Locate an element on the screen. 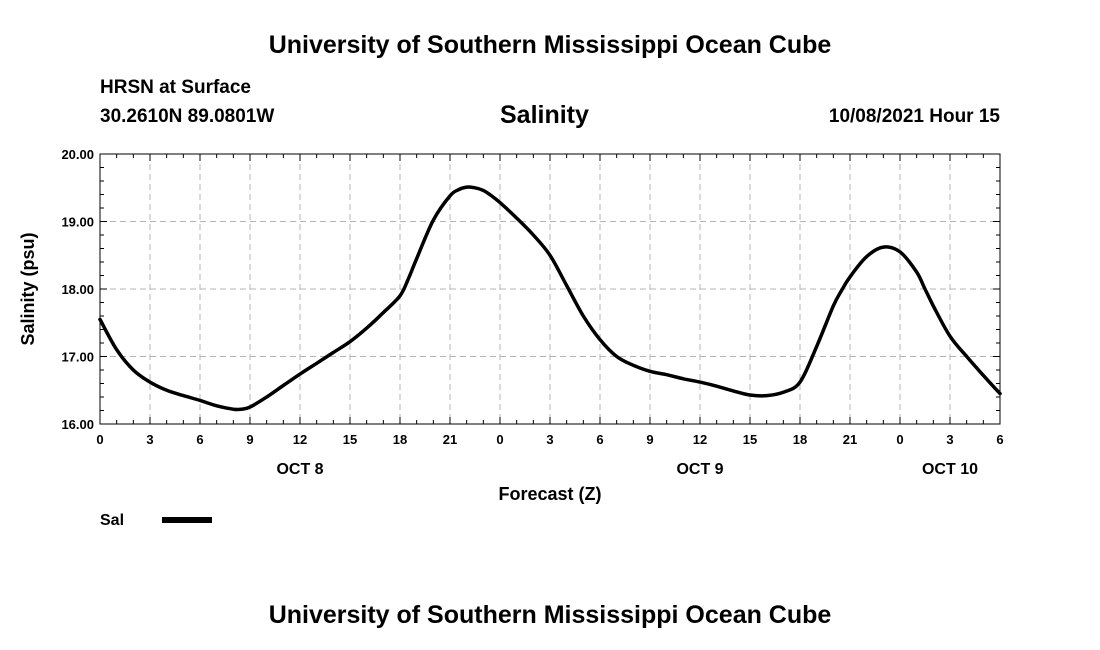 This screenshot has width=1100, height=650. y-tick-label: 20.00 is located at coordinates (77, 154).